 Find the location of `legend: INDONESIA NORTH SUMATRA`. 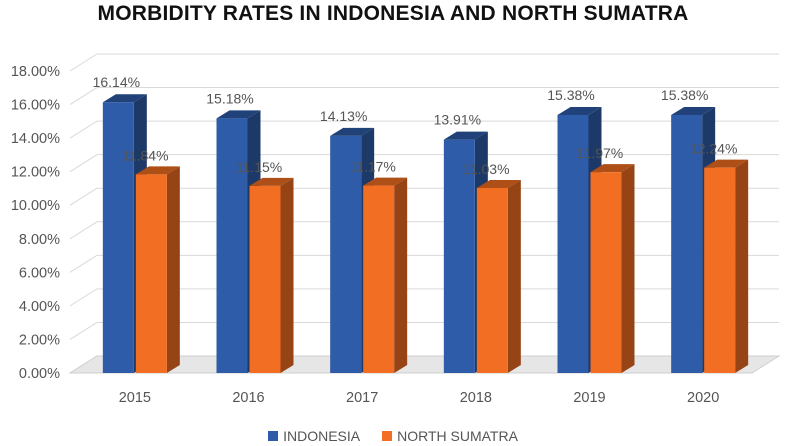

legend: INDONESIA NORTH SUMATRA is located at coordinates (393, 436).